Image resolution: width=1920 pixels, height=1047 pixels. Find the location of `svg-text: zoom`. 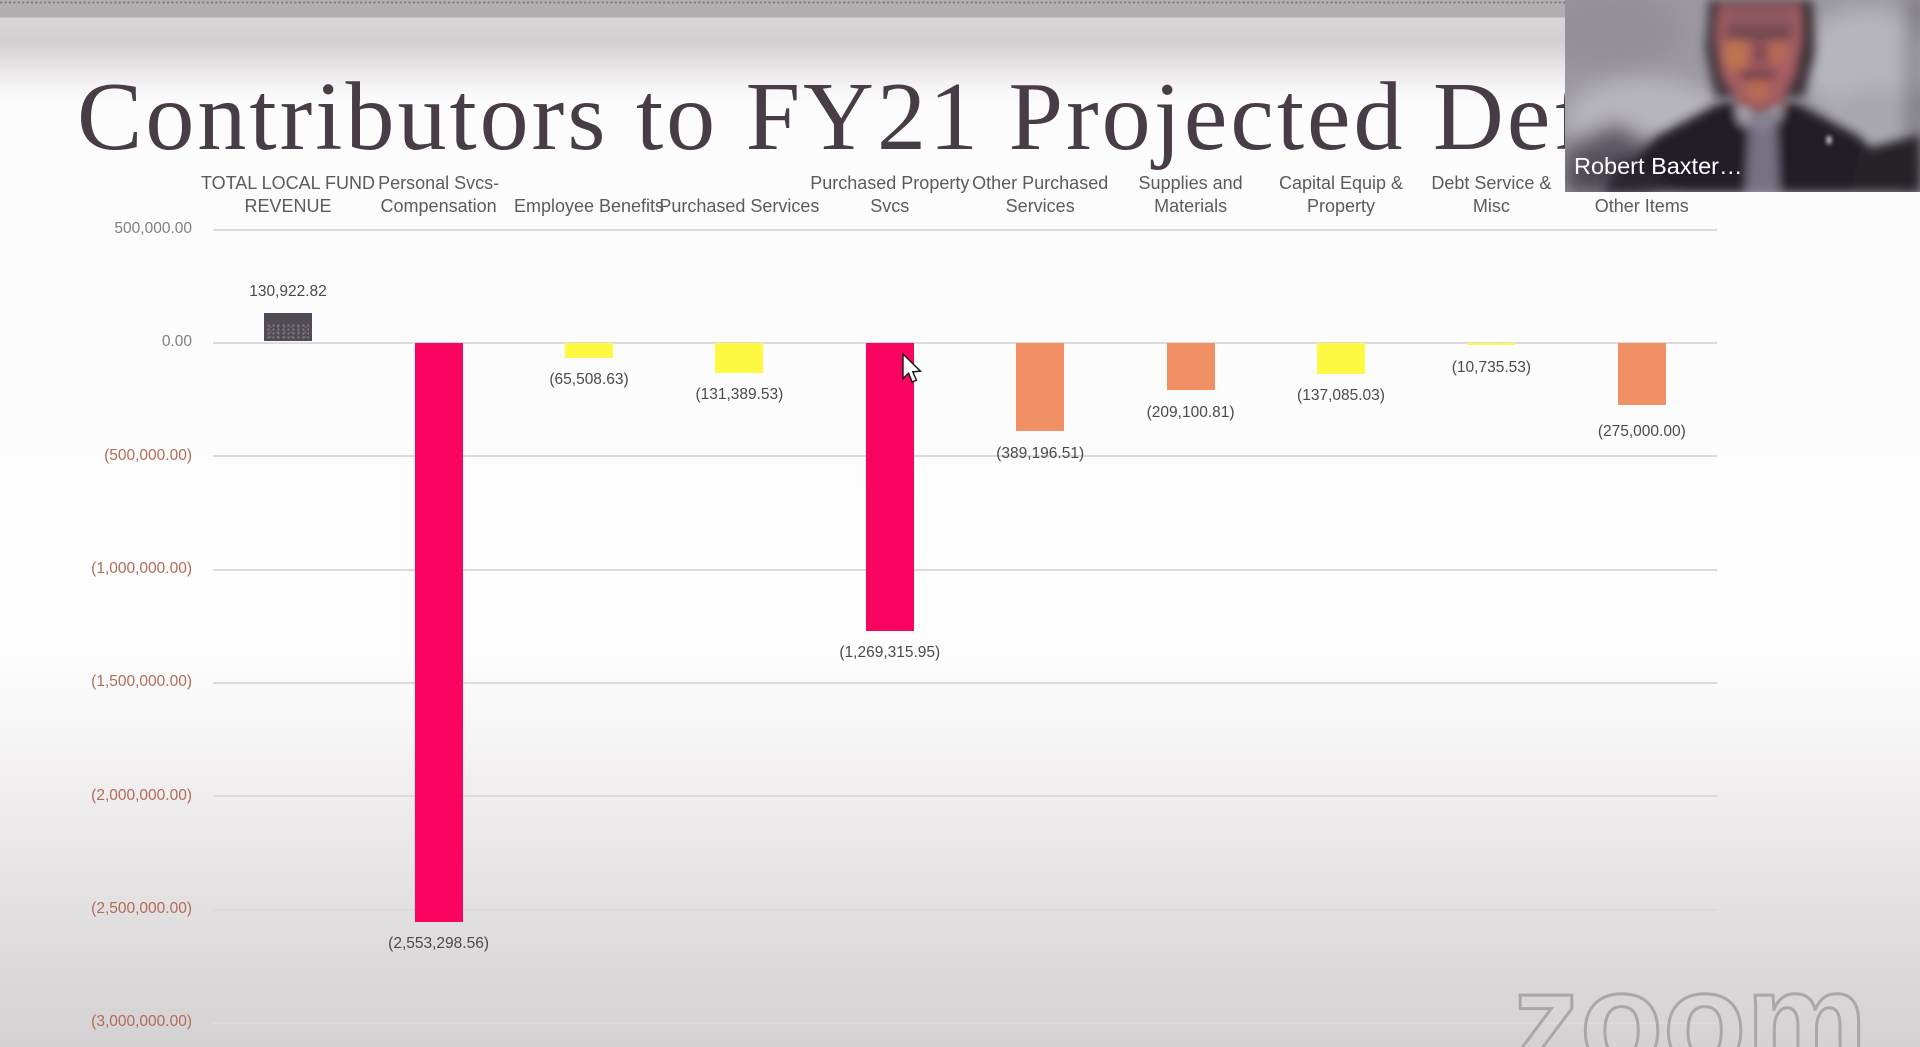

svg-text: zoom is located at coordinates (1689, 1018).